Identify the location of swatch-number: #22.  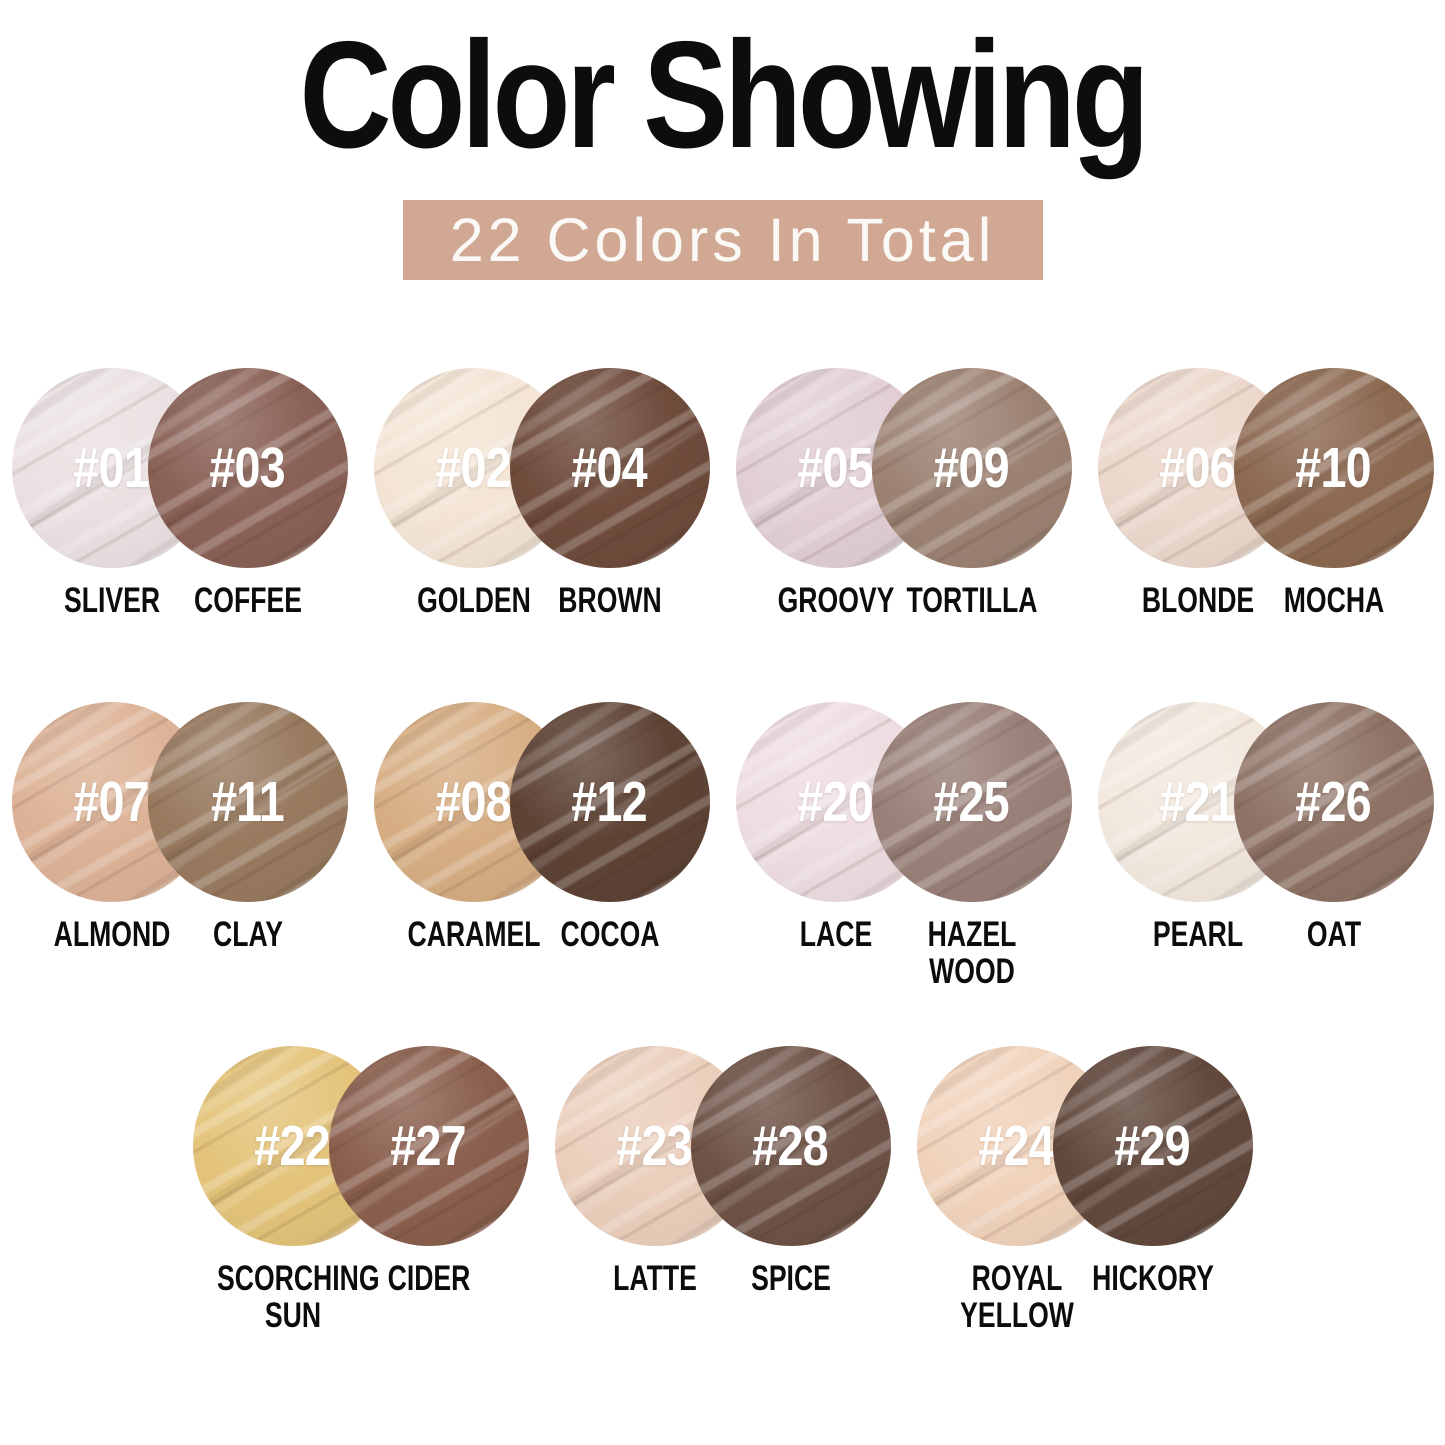
(292, 1146).